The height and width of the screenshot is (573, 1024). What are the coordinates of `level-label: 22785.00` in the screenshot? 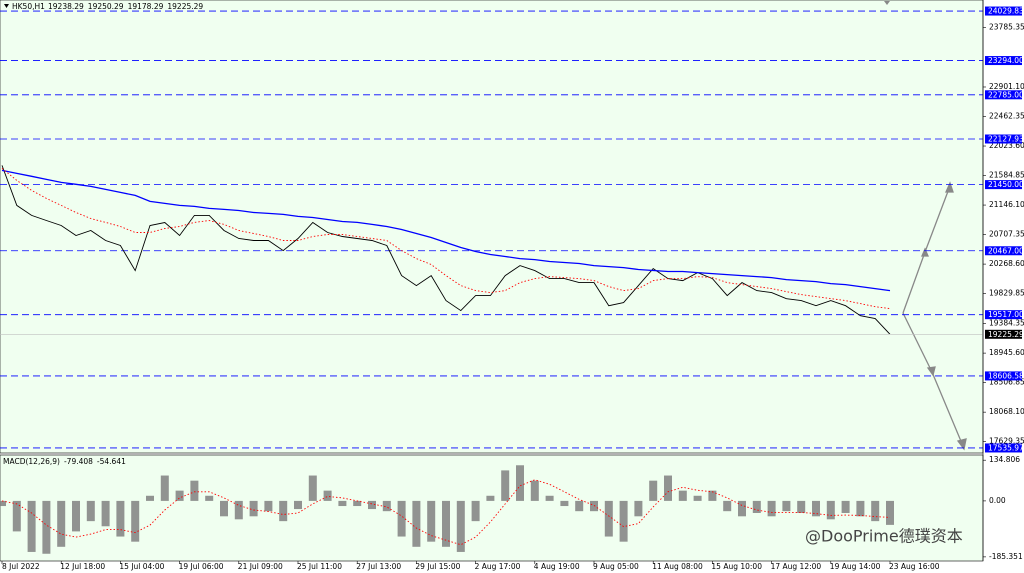 It's located at (1006, 94).